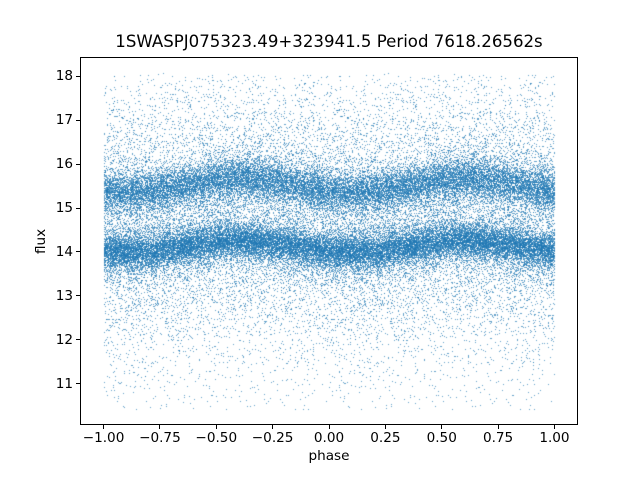  What do you see at coordinates (64, 208) in the screenshot?
I see `y-tick-label: 15` at bounding box center [64, 208].